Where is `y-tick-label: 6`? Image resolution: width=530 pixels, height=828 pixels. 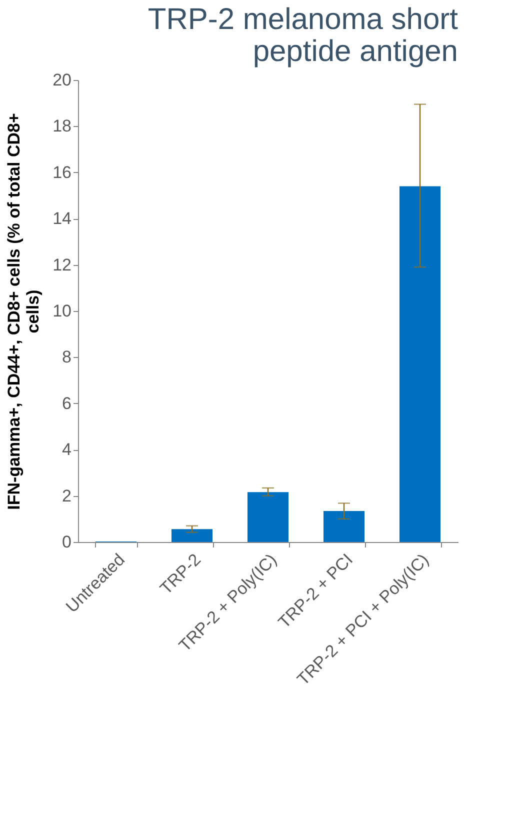 y-tick-label: 6 is located at coordinates (67, 403).